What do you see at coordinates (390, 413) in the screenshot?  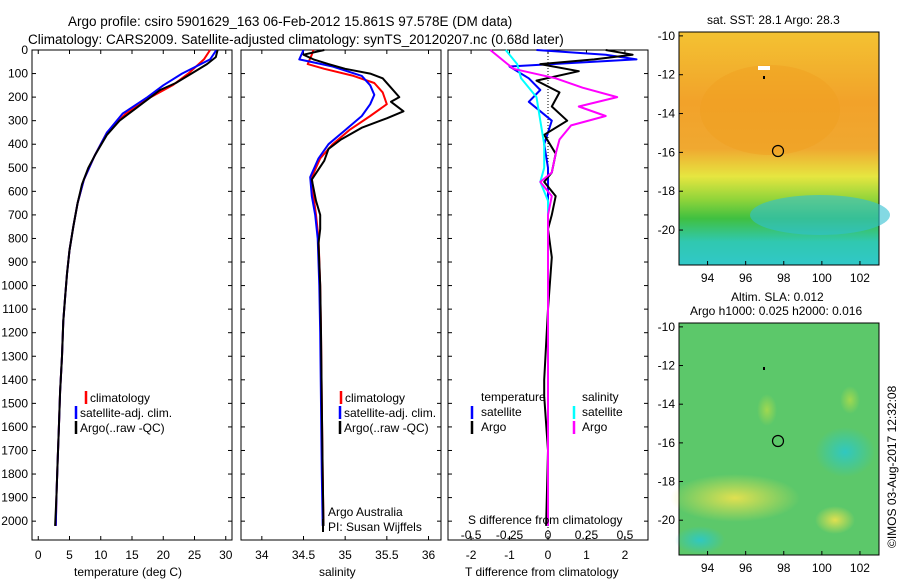 I see `sal-legend-satellite-adj: satellite-adj. clim.` at bounding box center [390, 413].